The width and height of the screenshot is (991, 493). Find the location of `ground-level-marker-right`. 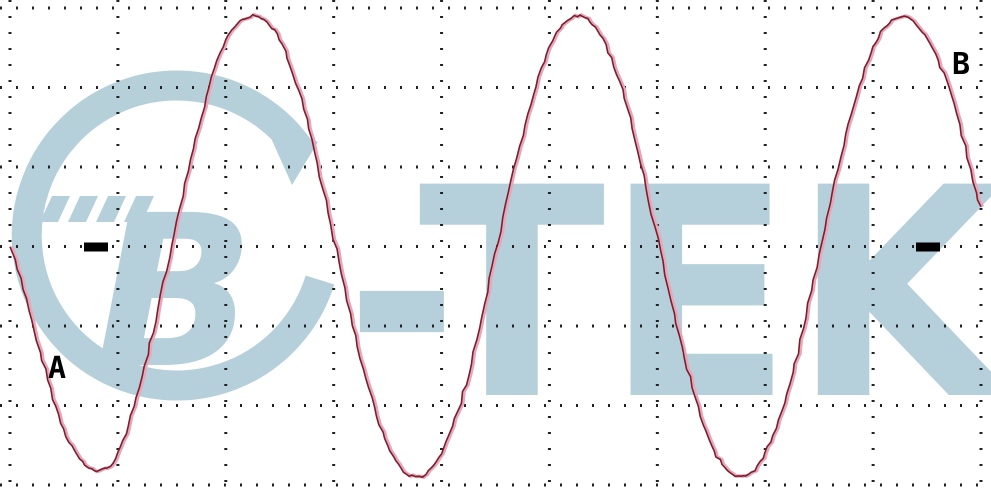

ground-level-marker-right is located at coordinates (928, 247).